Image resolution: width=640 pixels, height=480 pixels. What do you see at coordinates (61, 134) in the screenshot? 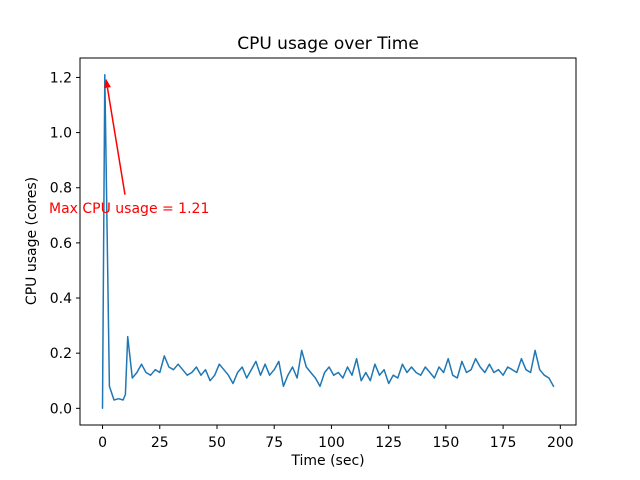
I see `y-tick-label: 1.0` at bounding box center [61, 134].